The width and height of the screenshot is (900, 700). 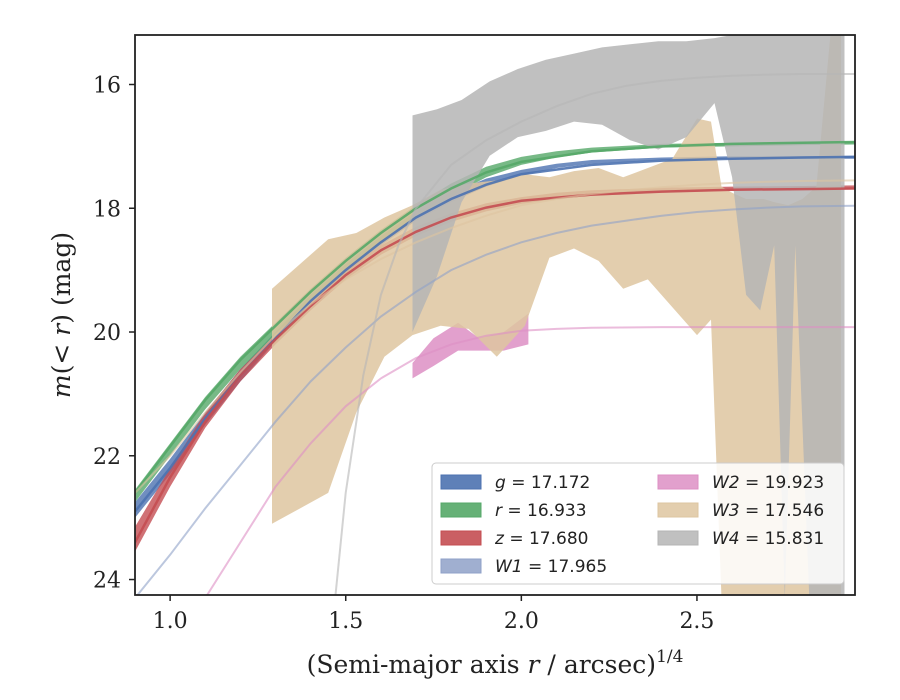 I want to click on legend-swatch-w1, so click(x=461, y=566).